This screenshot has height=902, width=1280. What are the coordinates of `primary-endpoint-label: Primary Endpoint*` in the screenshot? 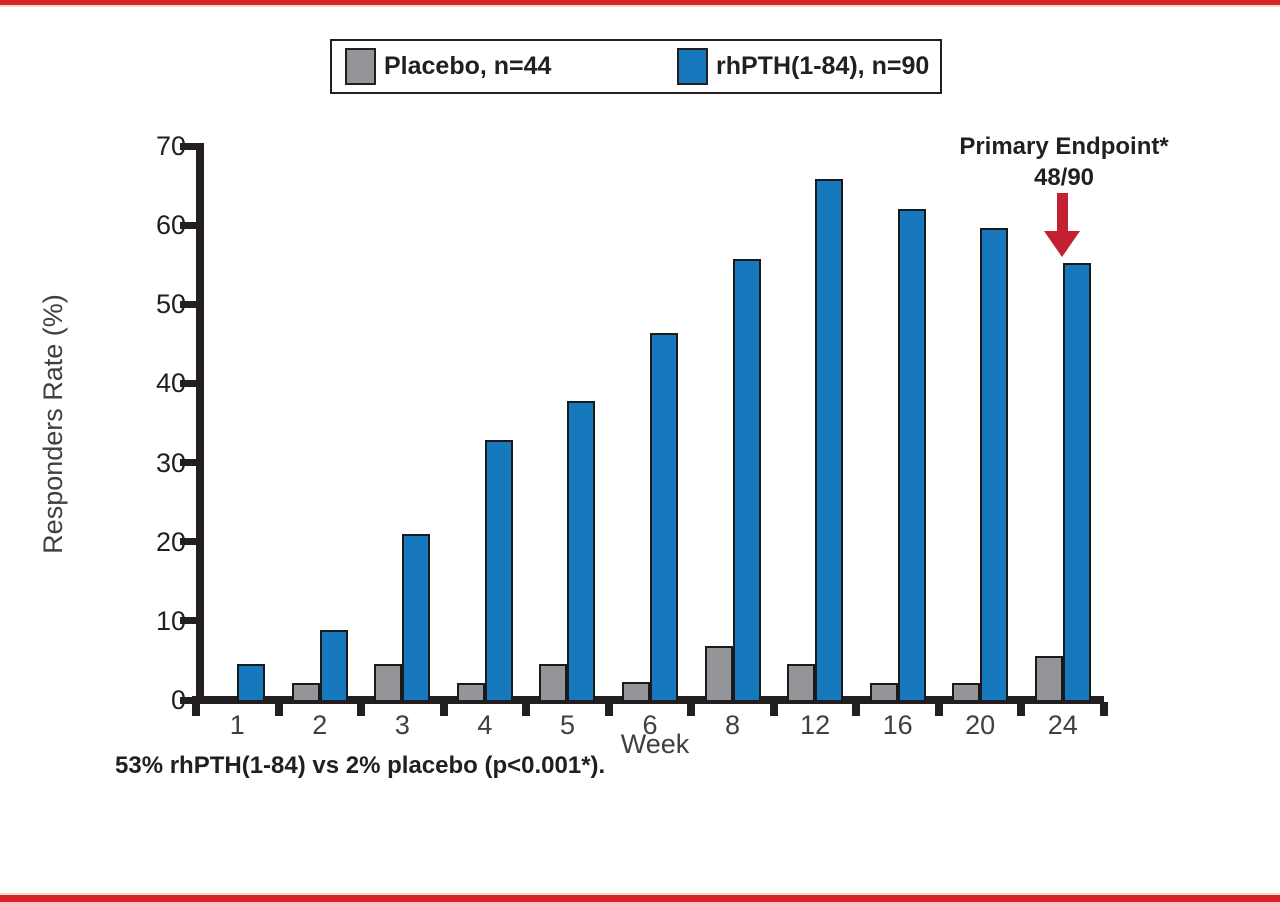 It's located at (1064, 146).